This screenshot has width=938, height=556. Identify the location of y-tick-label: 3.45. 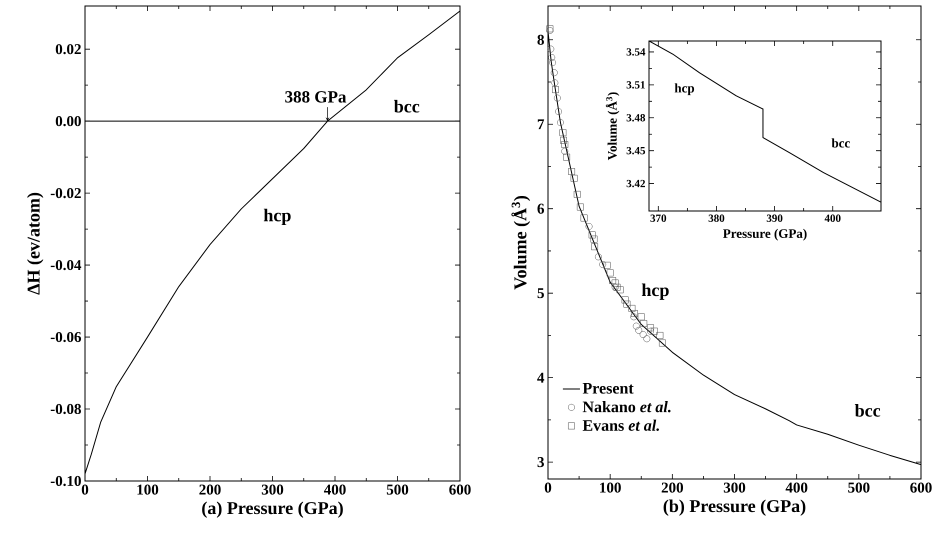
(636, 150).